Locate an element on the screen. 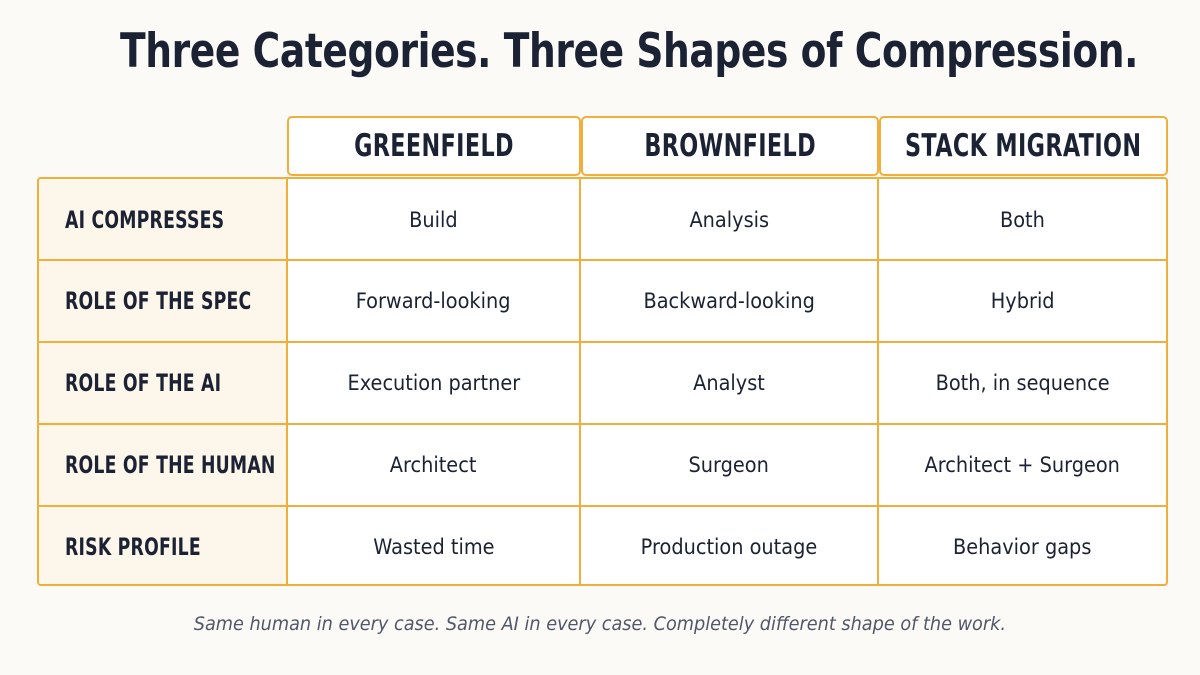  column-header-label: BROWNFIELD is located at coordinates (730, 146).